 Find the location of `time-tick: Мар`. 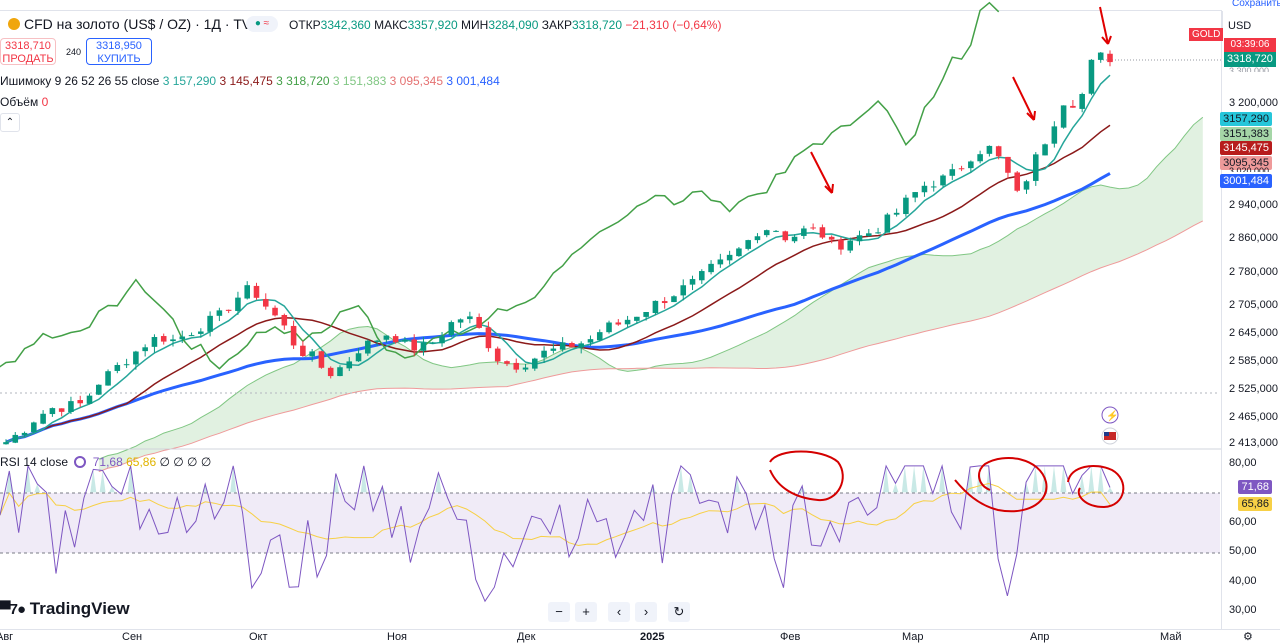

time-tick: Мар is located at coordinates (913, 637).